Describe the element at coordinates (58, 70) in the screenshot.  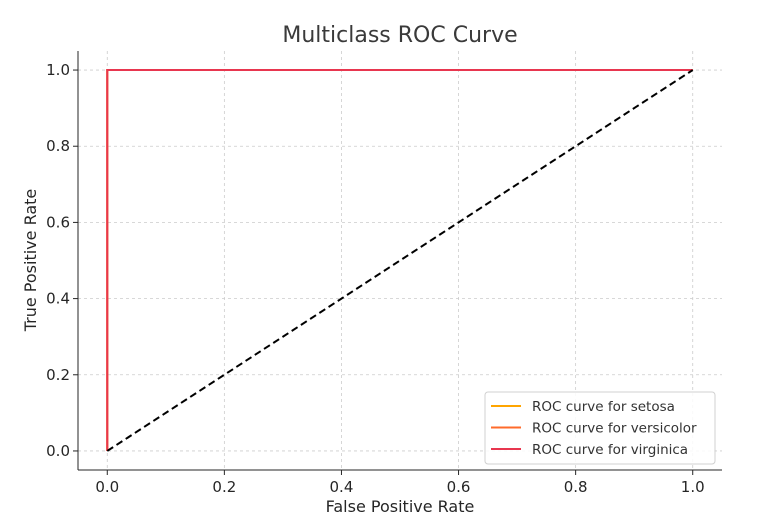
I see `y-tick-label: 1.0` at that location.